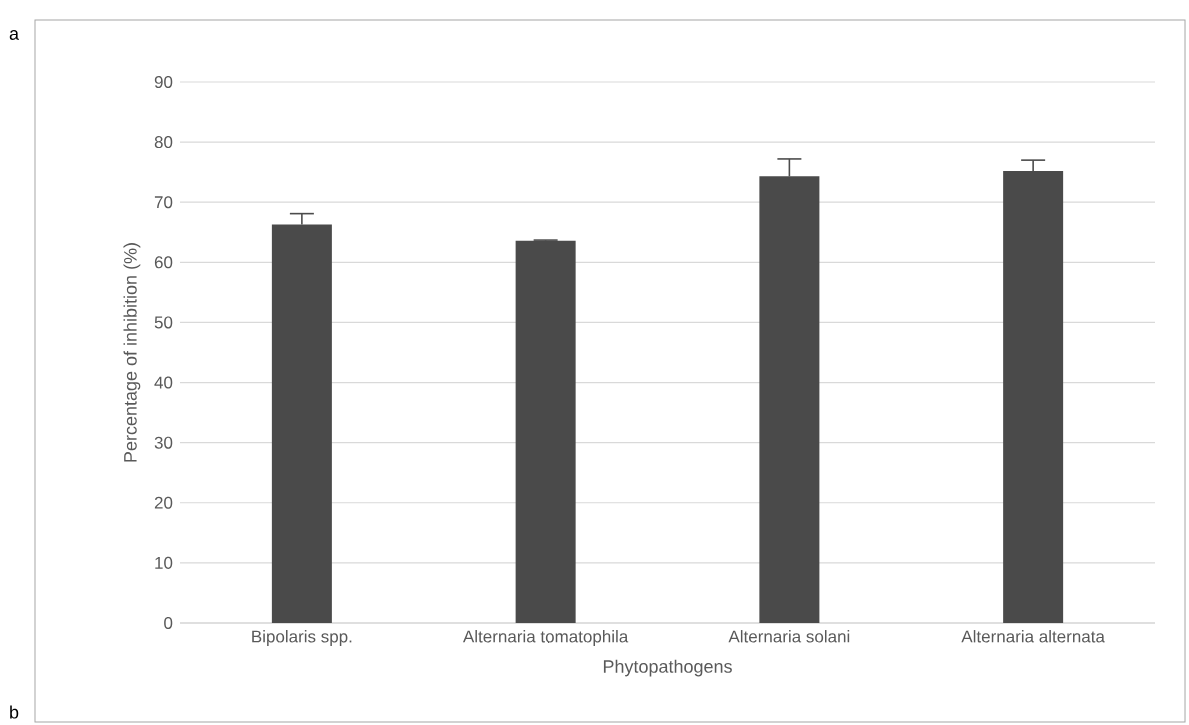  I want to click on x-tick-label: Alternaria solani, so click(789, 636).